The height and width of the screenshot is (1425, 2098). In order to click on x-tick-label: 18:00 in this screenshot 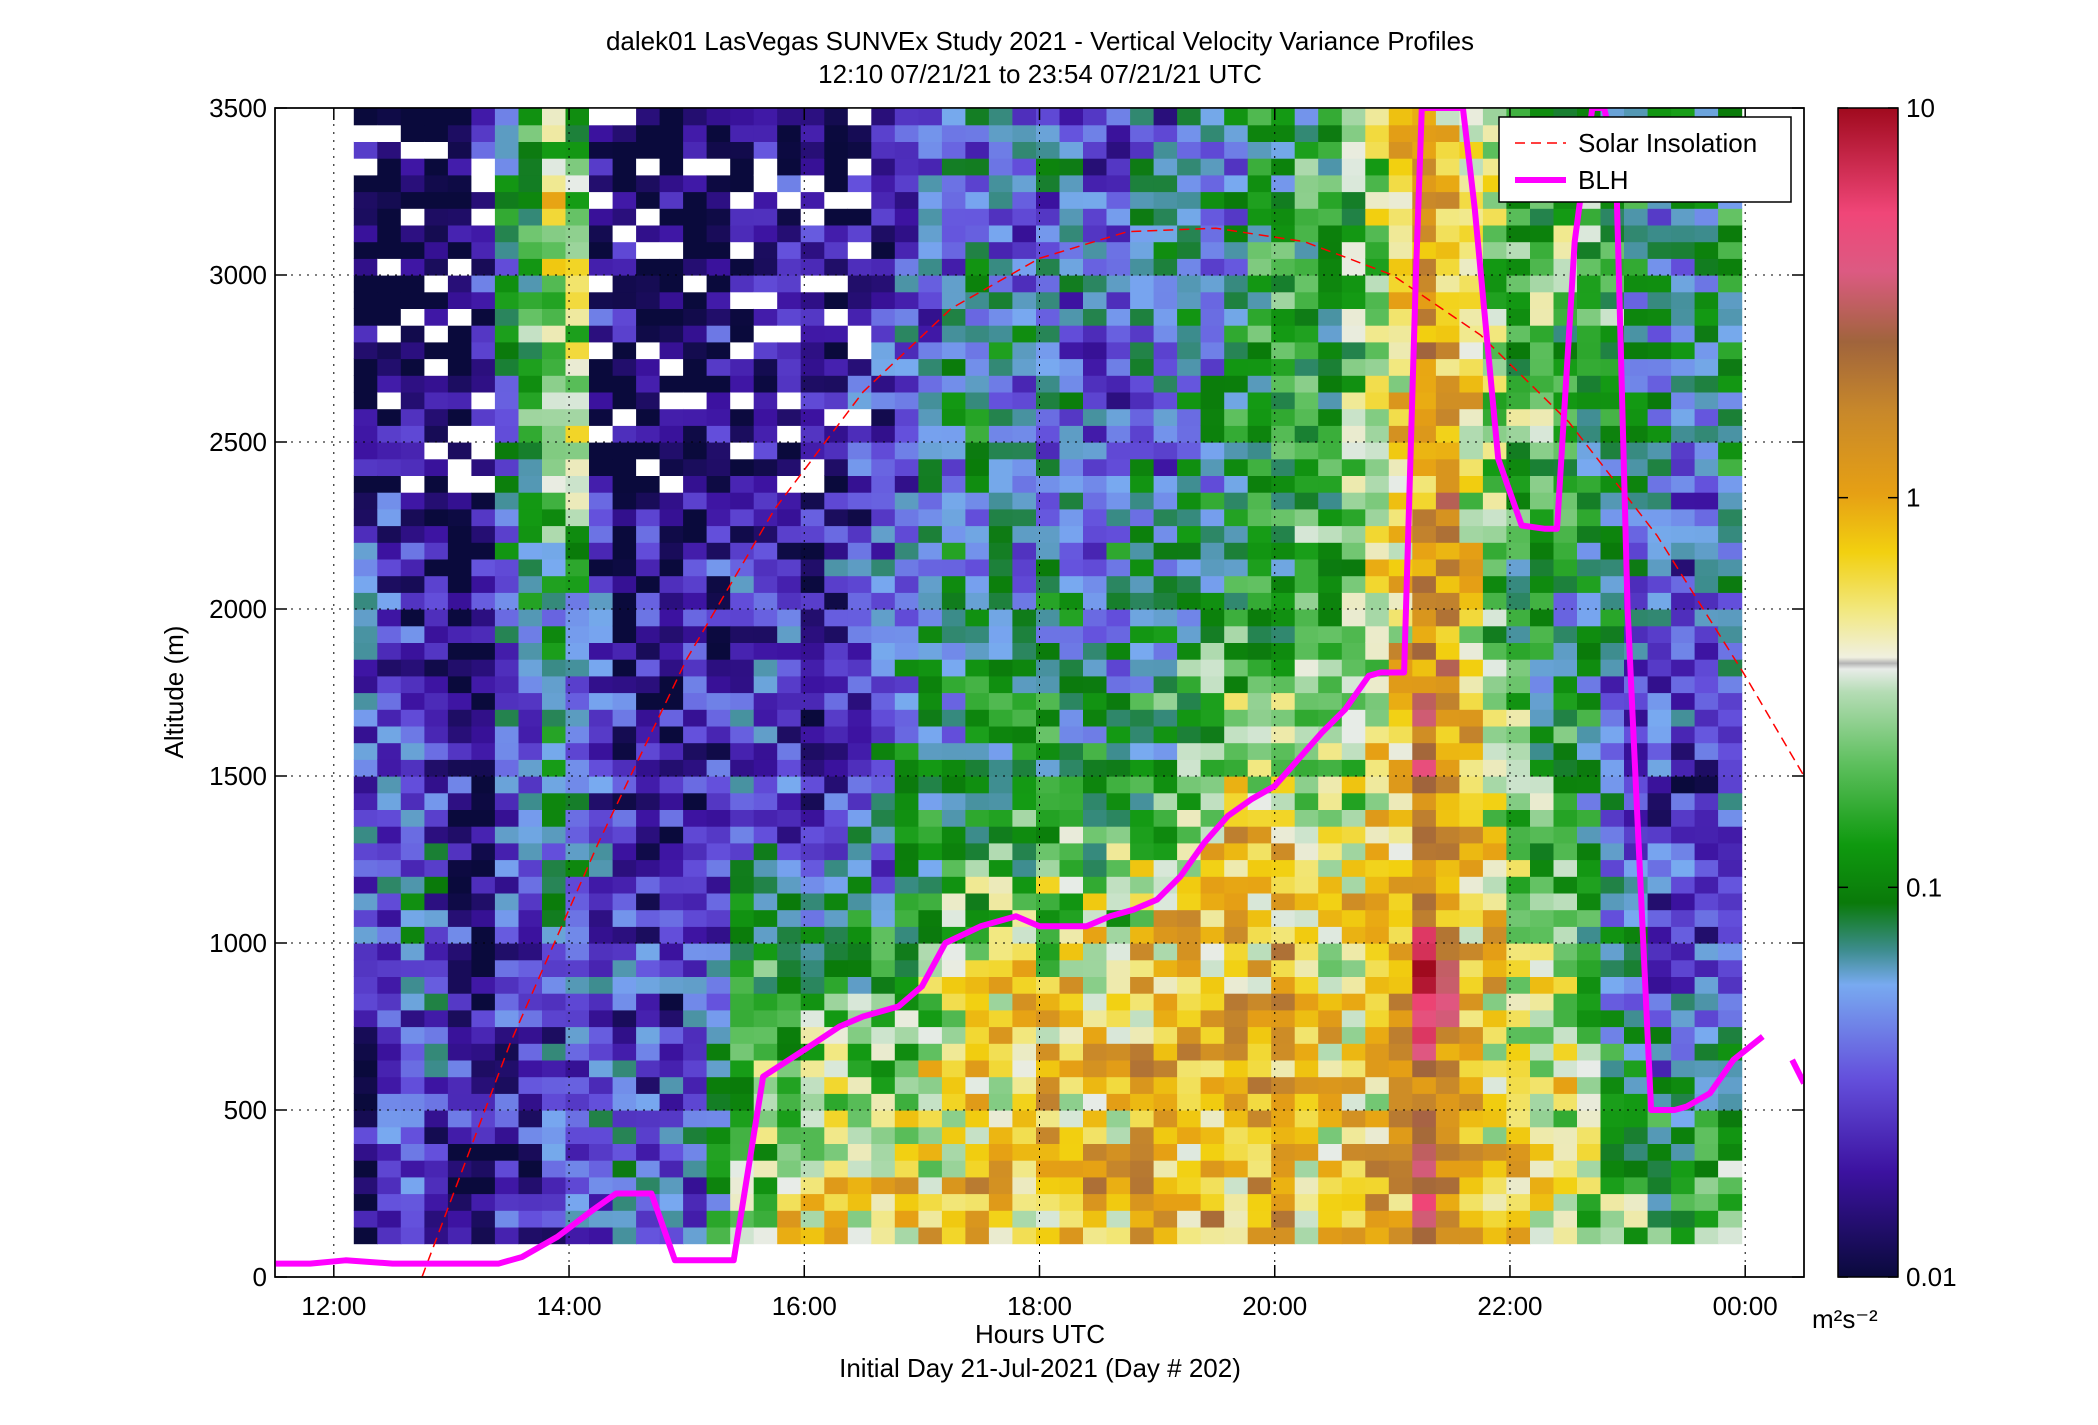, I will do `click(1039, 1306)`.